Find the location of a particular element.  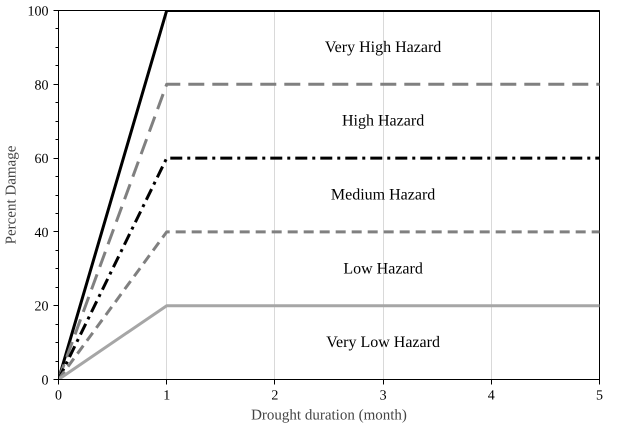

annotation: Medium Hazard is located at coordinates (383, 195).